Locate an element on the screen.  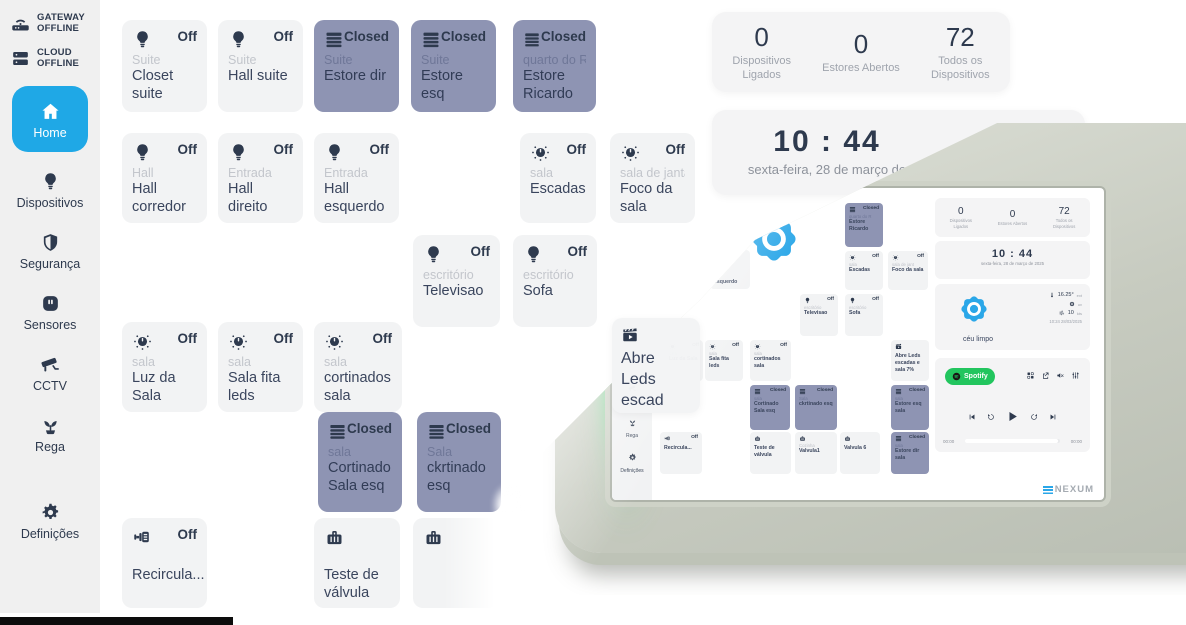
stat: 0 Dispositivos Ligados is located at coordinates (762, 52).